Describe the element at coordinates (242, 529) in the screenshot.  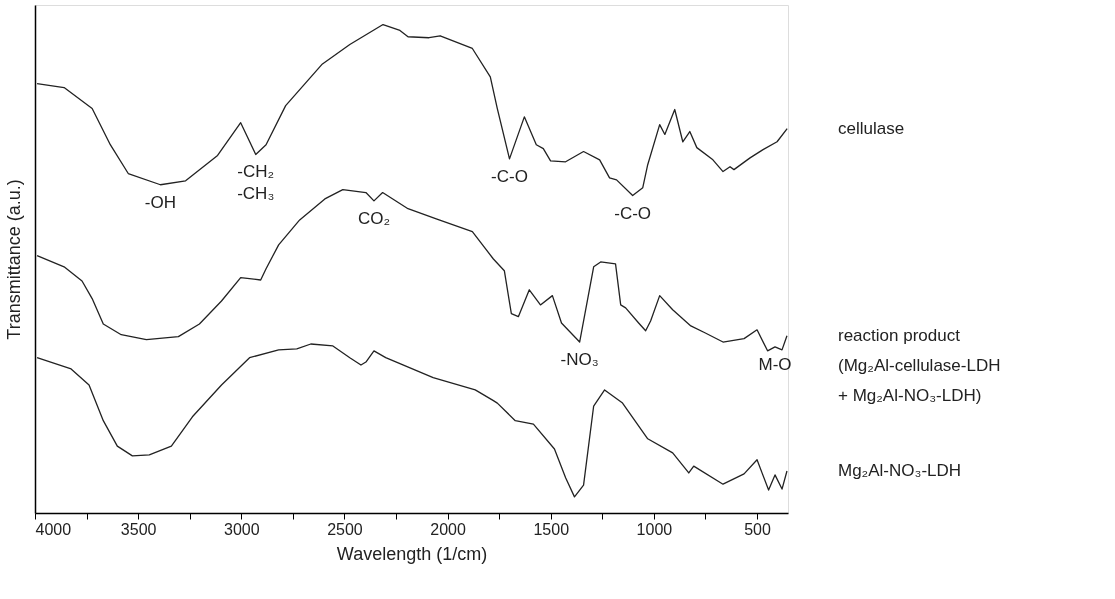
I see `x-tick-label: 3000` at that location.